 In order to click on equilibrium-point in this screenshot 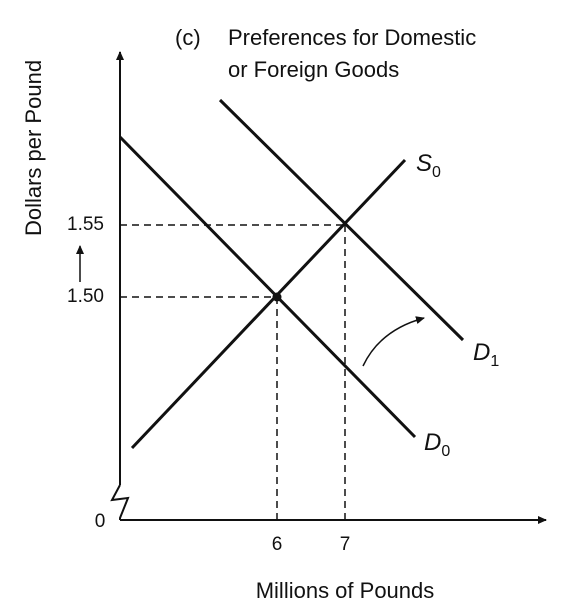, I will do `click(277, 297)`.